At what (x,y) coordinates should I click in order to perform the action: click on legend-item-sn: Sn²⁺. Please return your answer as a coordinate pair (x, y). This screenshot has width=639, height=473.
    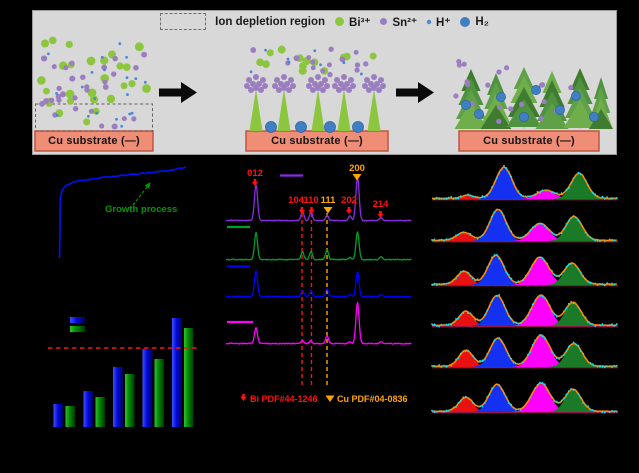
    Looking at the image, I should click on (398, 22).